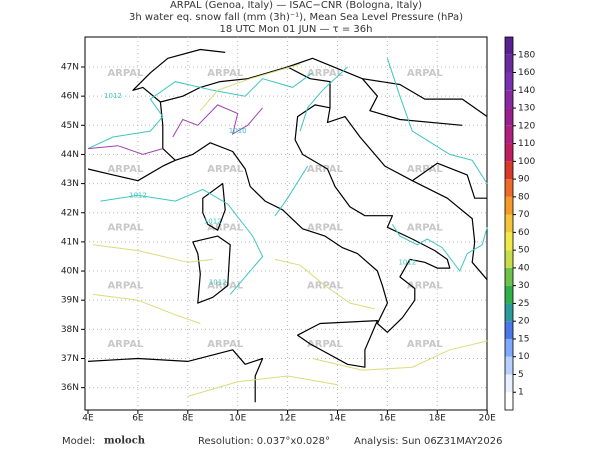  Describe the element at coordinates (264, 441) in the screenshot. I see `resolution: Resolution: 0.037°x0.028°` at that location.